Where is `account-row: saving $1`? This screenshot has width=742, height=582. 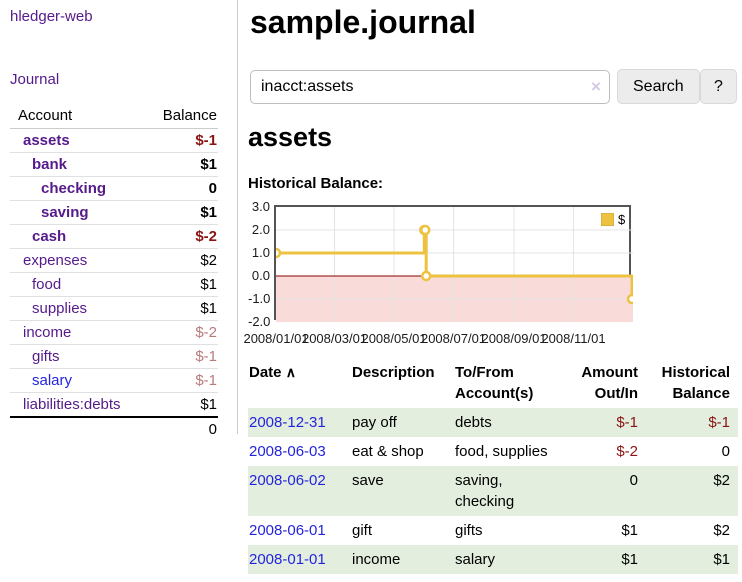
account-row: saving $1 is located at coordinates (114, 212).